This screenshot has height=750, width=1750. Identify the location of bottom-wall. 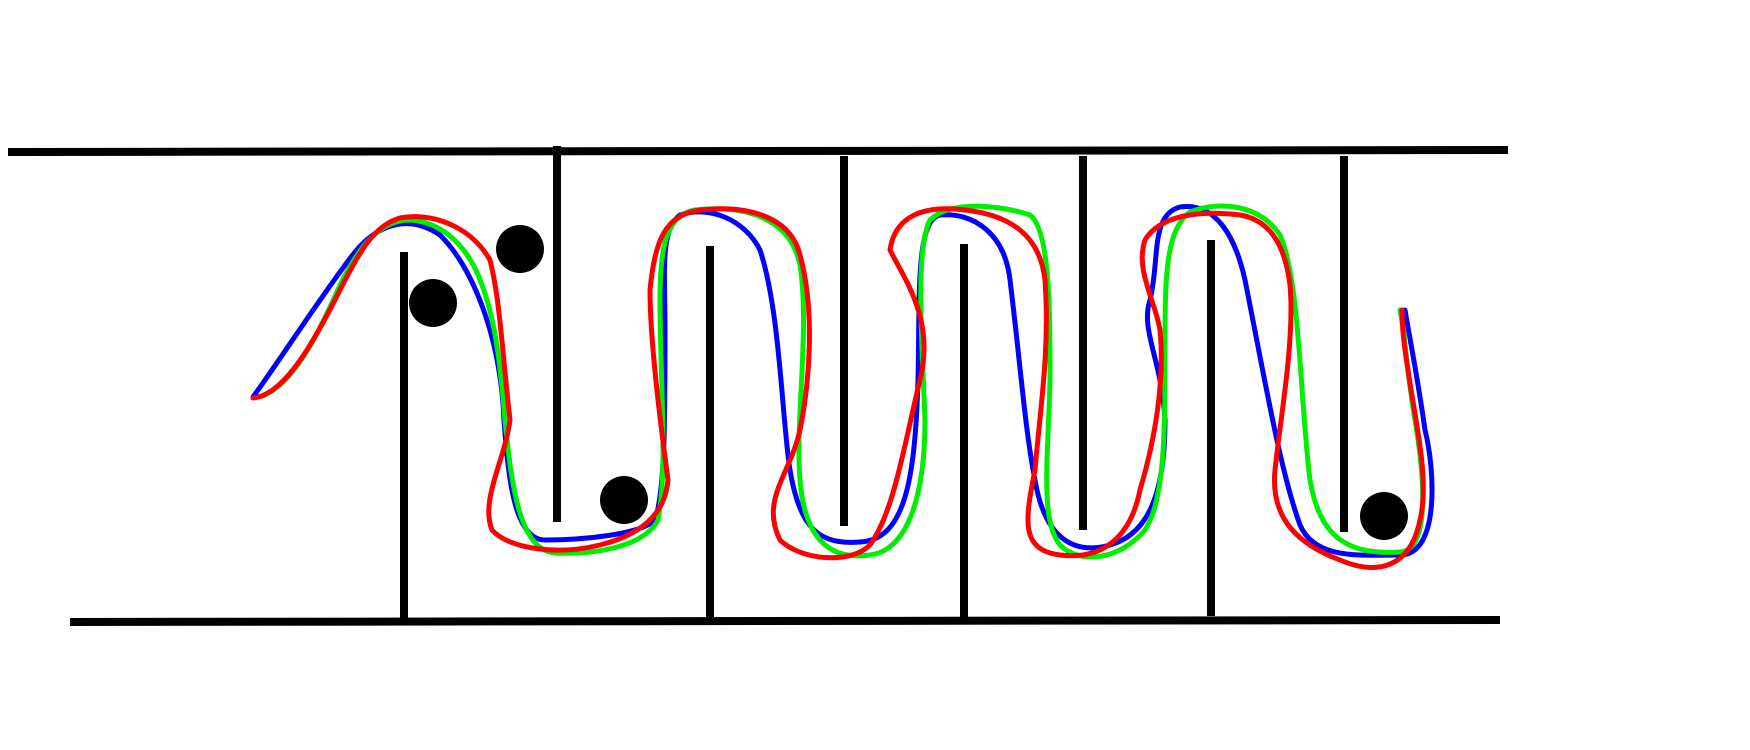
(785, 621).